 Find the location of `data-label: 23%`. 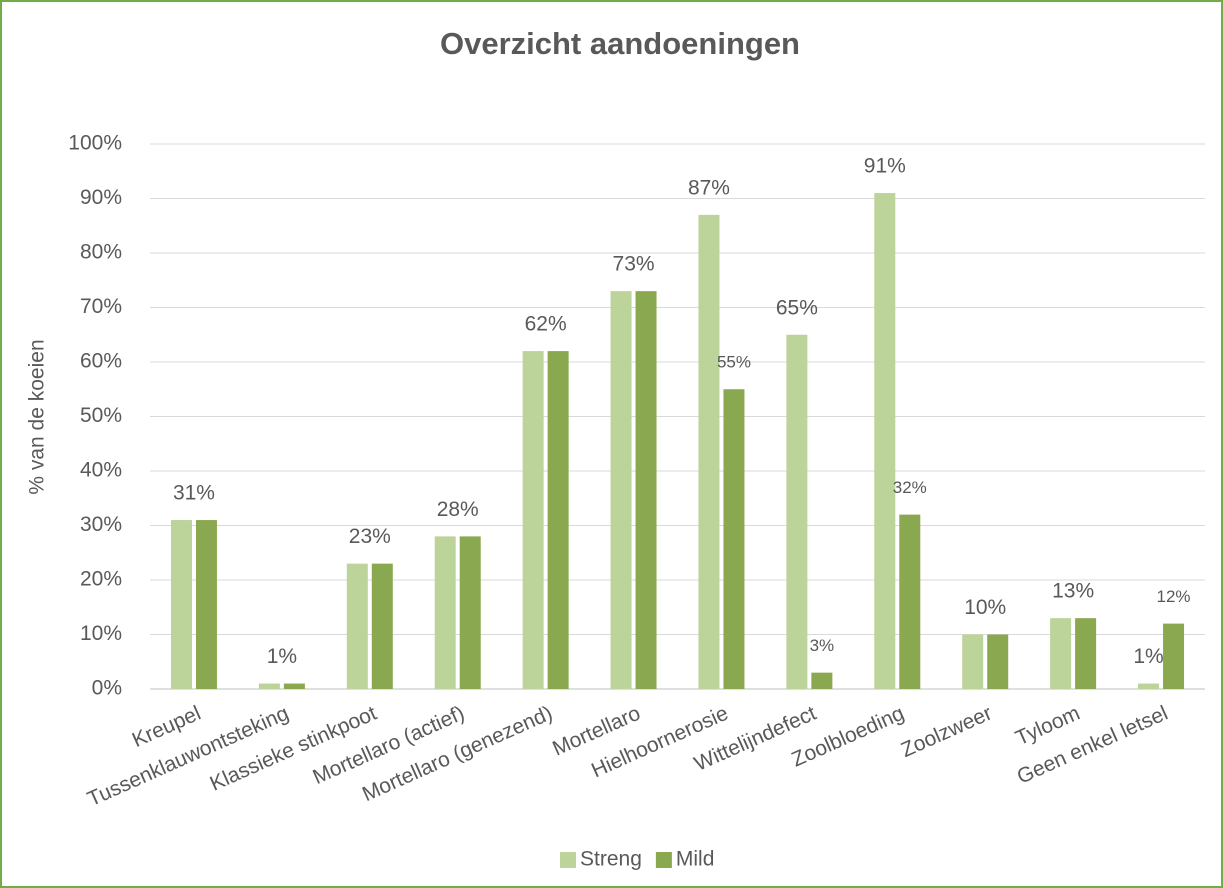

data-label: 23% is located at coordinates (370, 536).